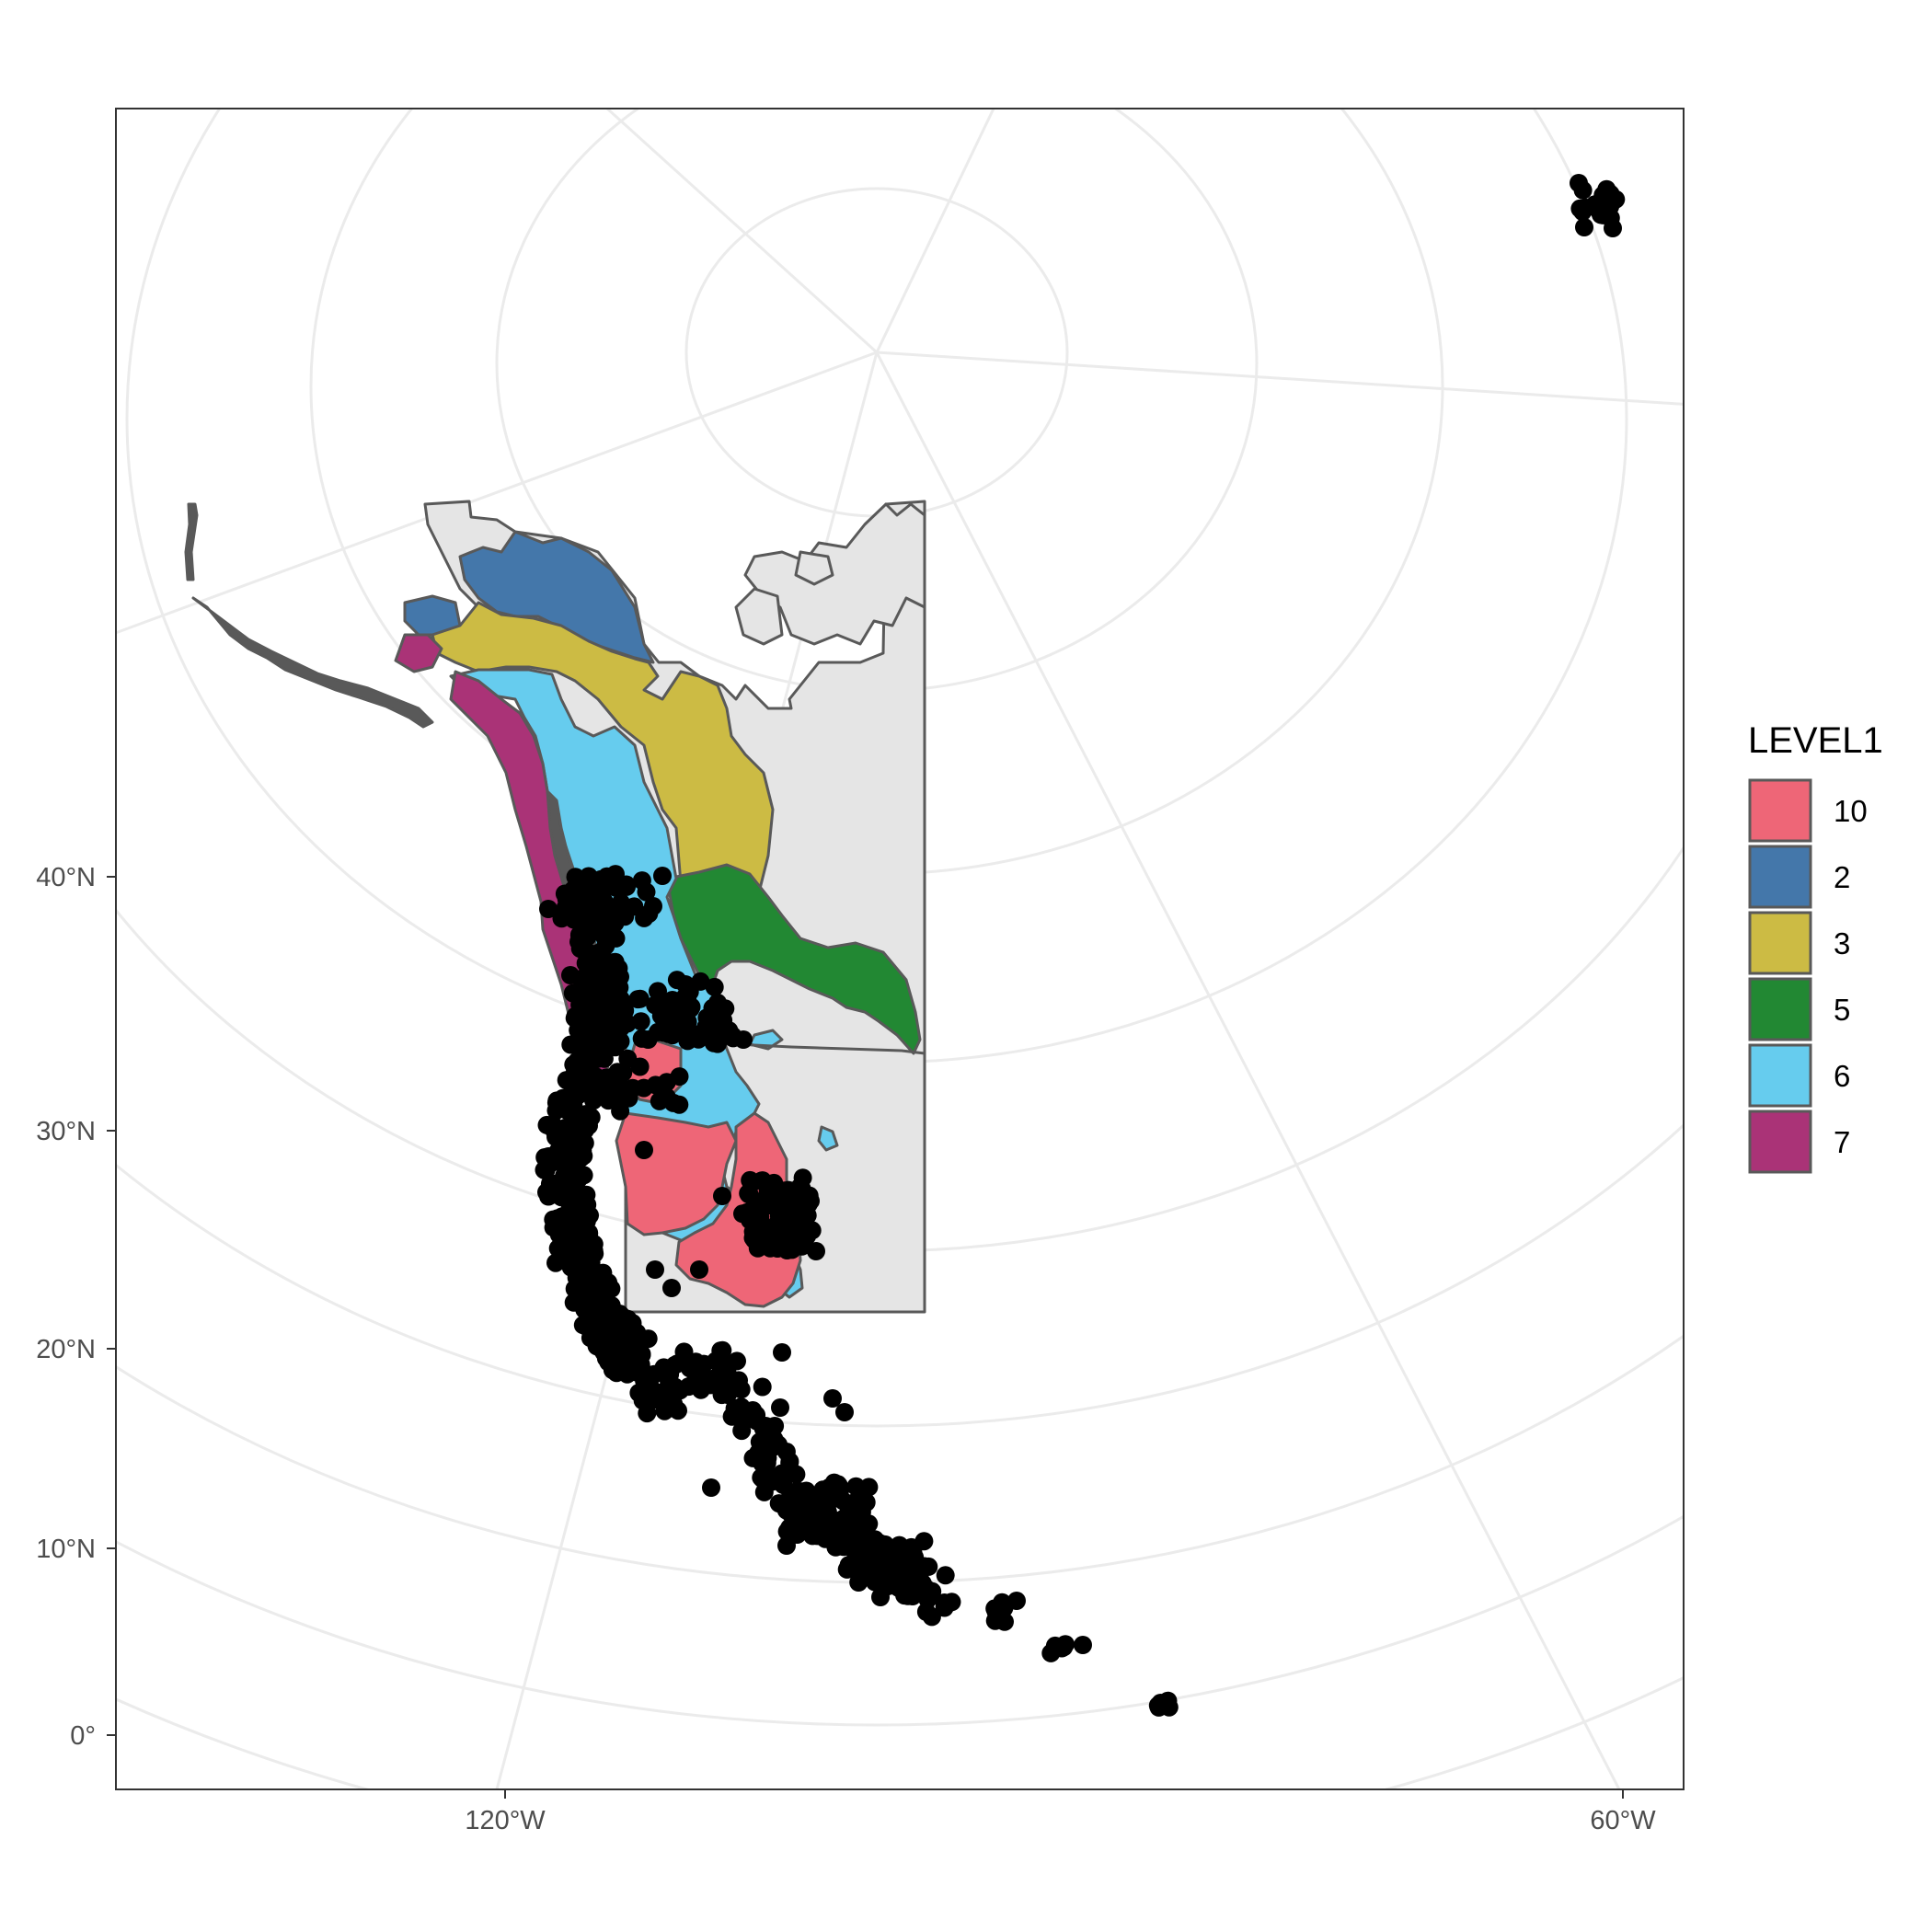 Image resolution: width=1932 pixels, height=1932 pixels. I want to click on x-axis: 120°W 60°W, so click(1060, 1812).